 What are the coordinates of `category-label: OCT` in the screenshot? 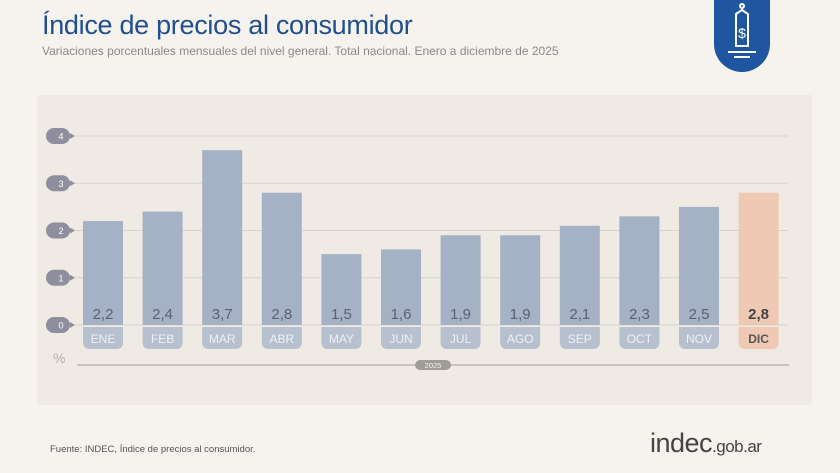 It's located at (640, 339).